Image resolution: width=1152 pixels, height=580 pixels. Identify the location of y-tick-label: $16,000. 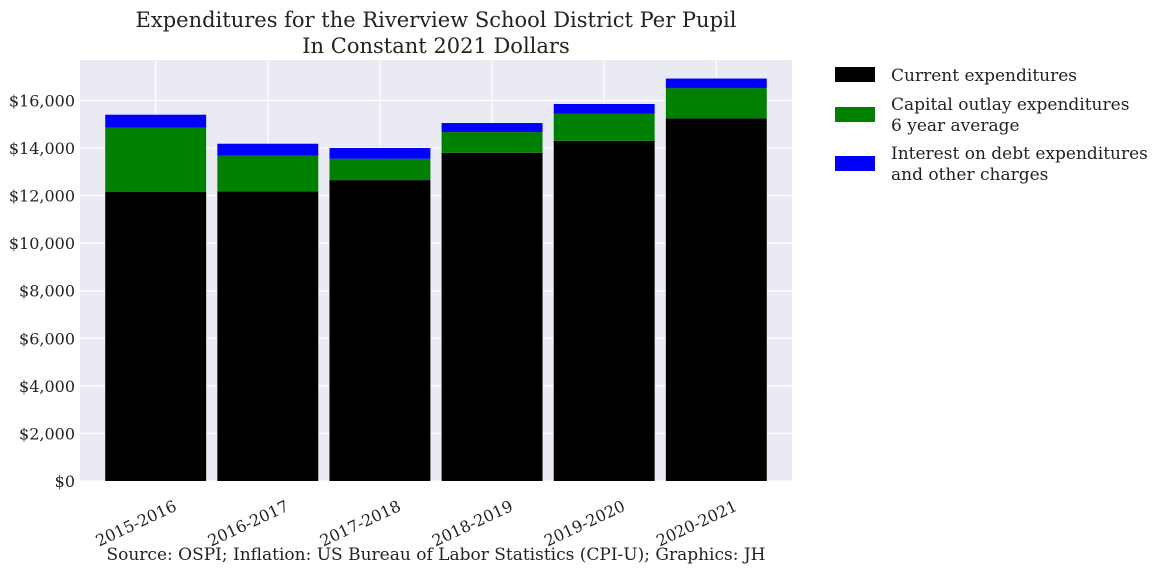
(42, 100).